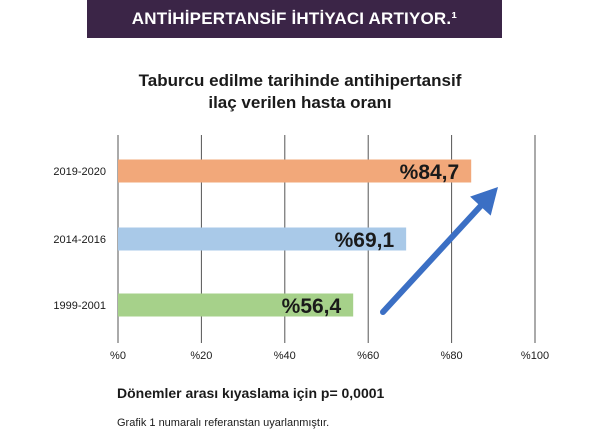 The height and width of the screenshot is (445, 600). Describe the element at coordinates (312, 306) in the screenshot. I see `data-label: %56,4` at that location.